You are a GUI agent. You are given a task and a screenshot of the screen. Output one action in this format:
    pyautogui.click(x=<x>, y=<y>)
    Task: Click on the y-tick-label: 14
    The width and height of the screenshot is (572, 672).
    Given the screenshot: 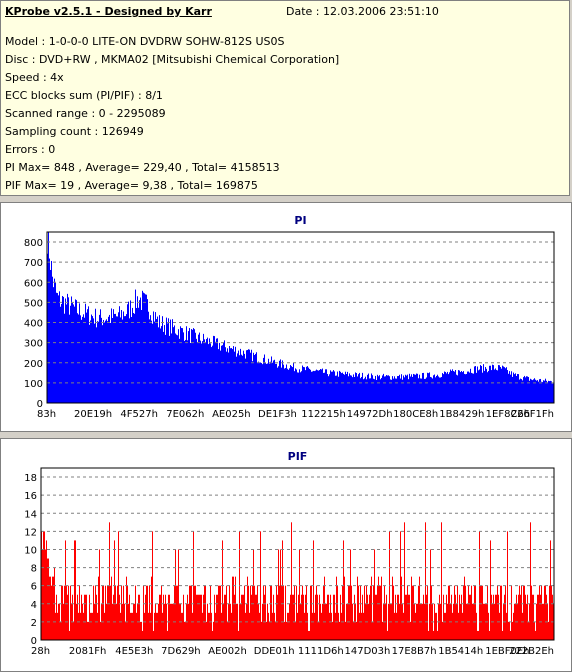 What is the action you would take?
    pyautogui.click(x=30, y=514)
    